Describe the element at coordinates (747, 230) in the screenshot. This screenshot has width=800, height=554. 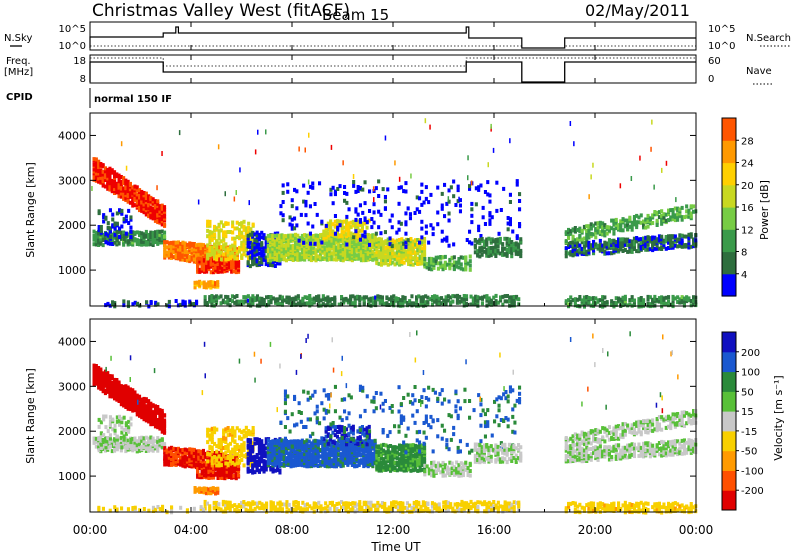
I see `colorbar-tick-label: 12` at that location.